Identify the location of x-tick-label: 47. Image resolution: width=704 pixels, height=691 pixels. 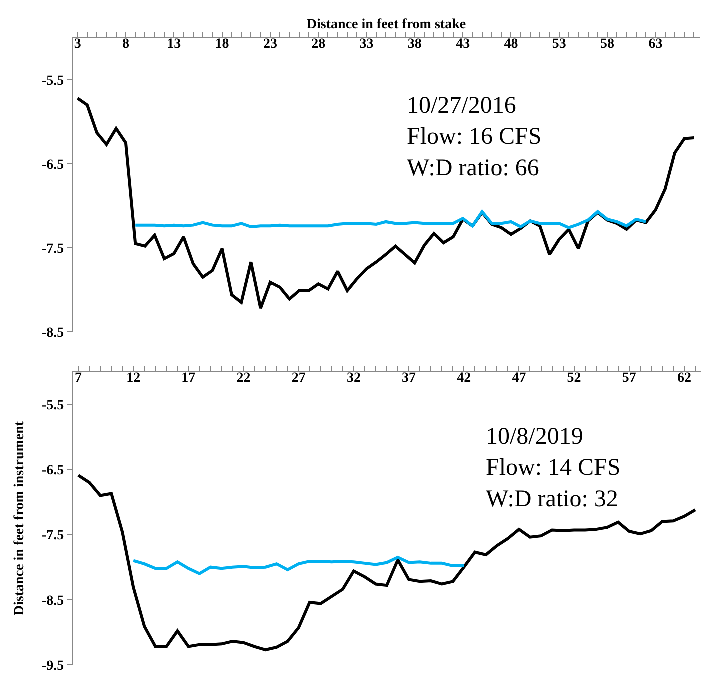
(519, 378).